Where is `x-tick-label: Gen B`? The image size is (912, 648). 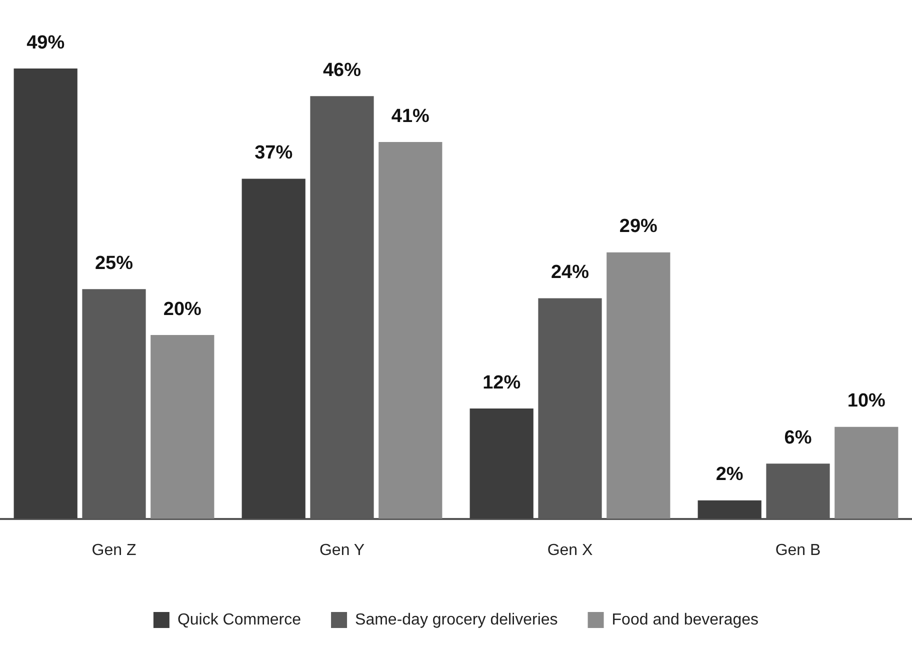
x-tick-label: Gen B is located at coordinates (798, 550).